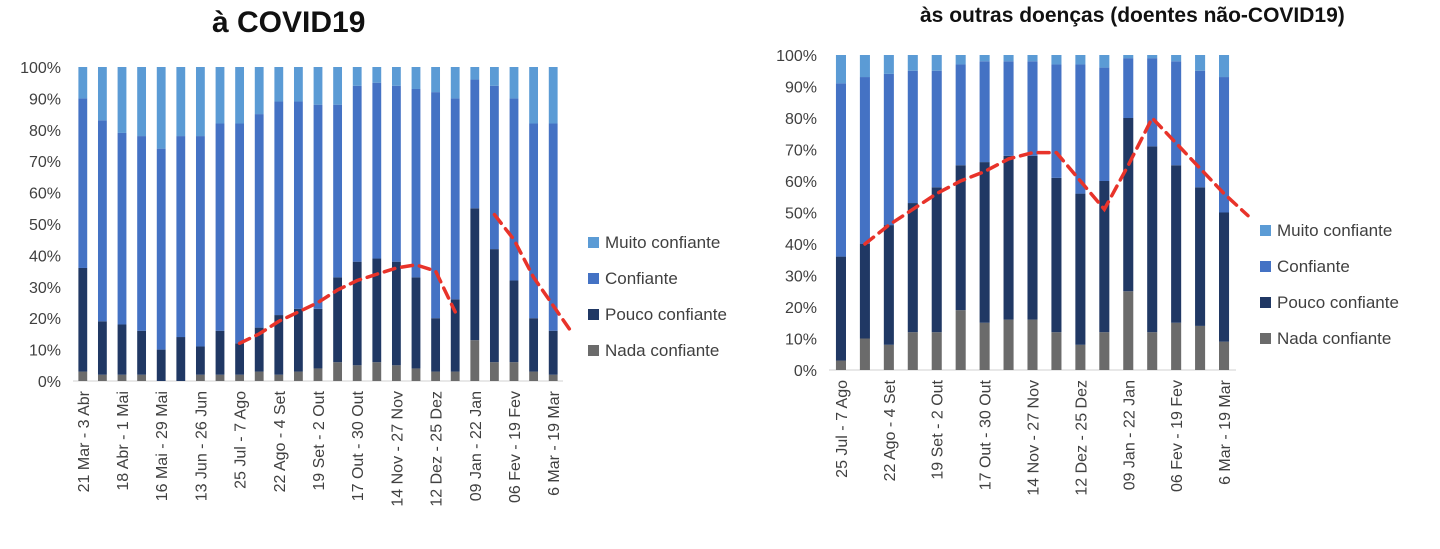 The height and width of the screenshot is (549, 1440). I want to click on y-tick-label: 100%, so click(796, 56).